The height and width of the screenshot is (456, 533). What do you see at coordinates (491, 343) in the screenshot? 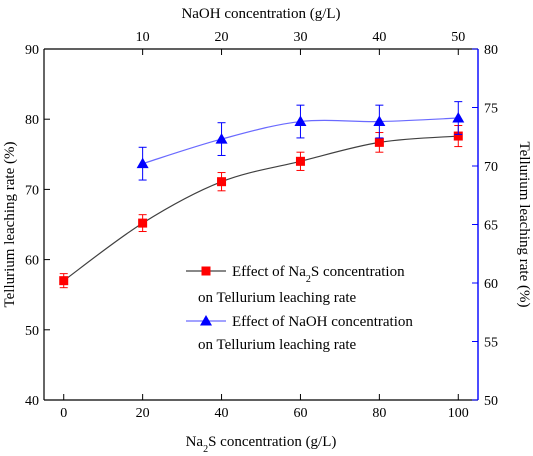
I see `right-tick-label: 55` at bounding box center [491, 343].